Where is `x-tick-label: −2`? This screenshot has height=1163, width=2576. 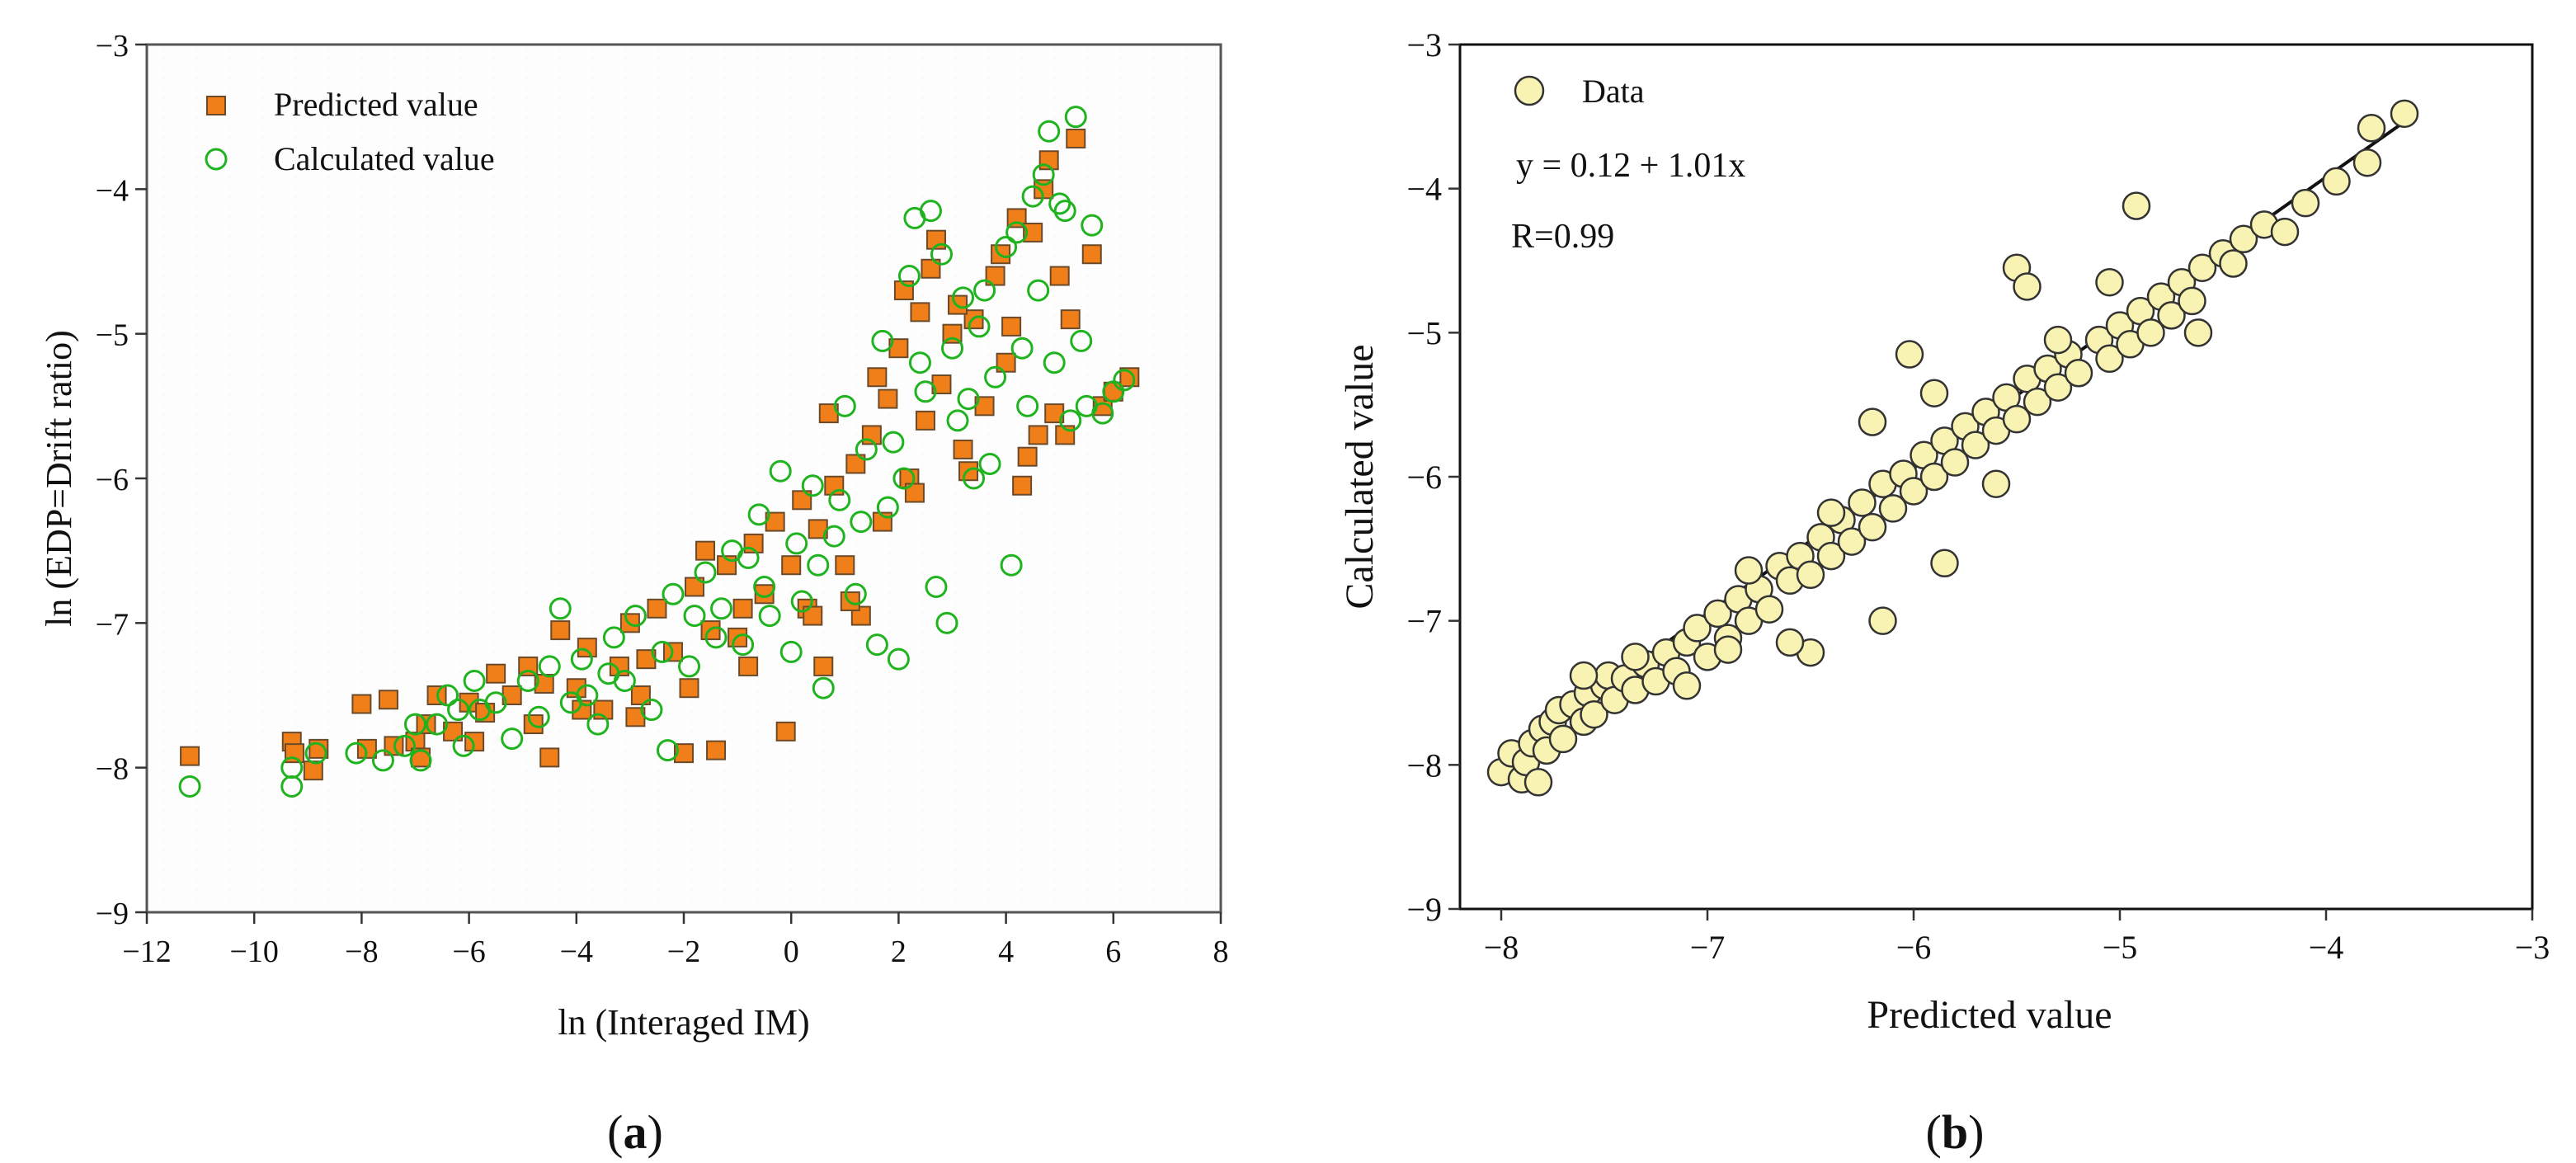 x-tick-label: −2 is located at coordinates (683, 952).